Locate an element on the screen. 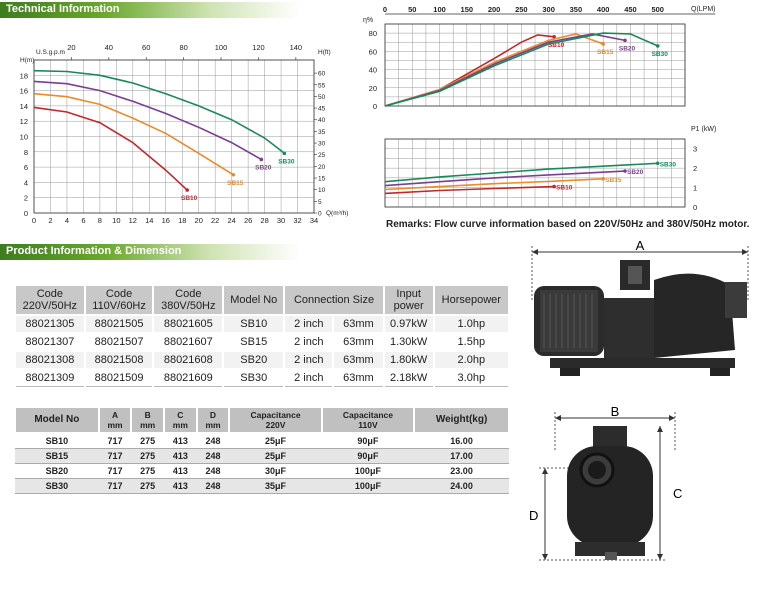 The image size is (768, 590). table-cell: 88021607 is located at coordinates (188, 342).